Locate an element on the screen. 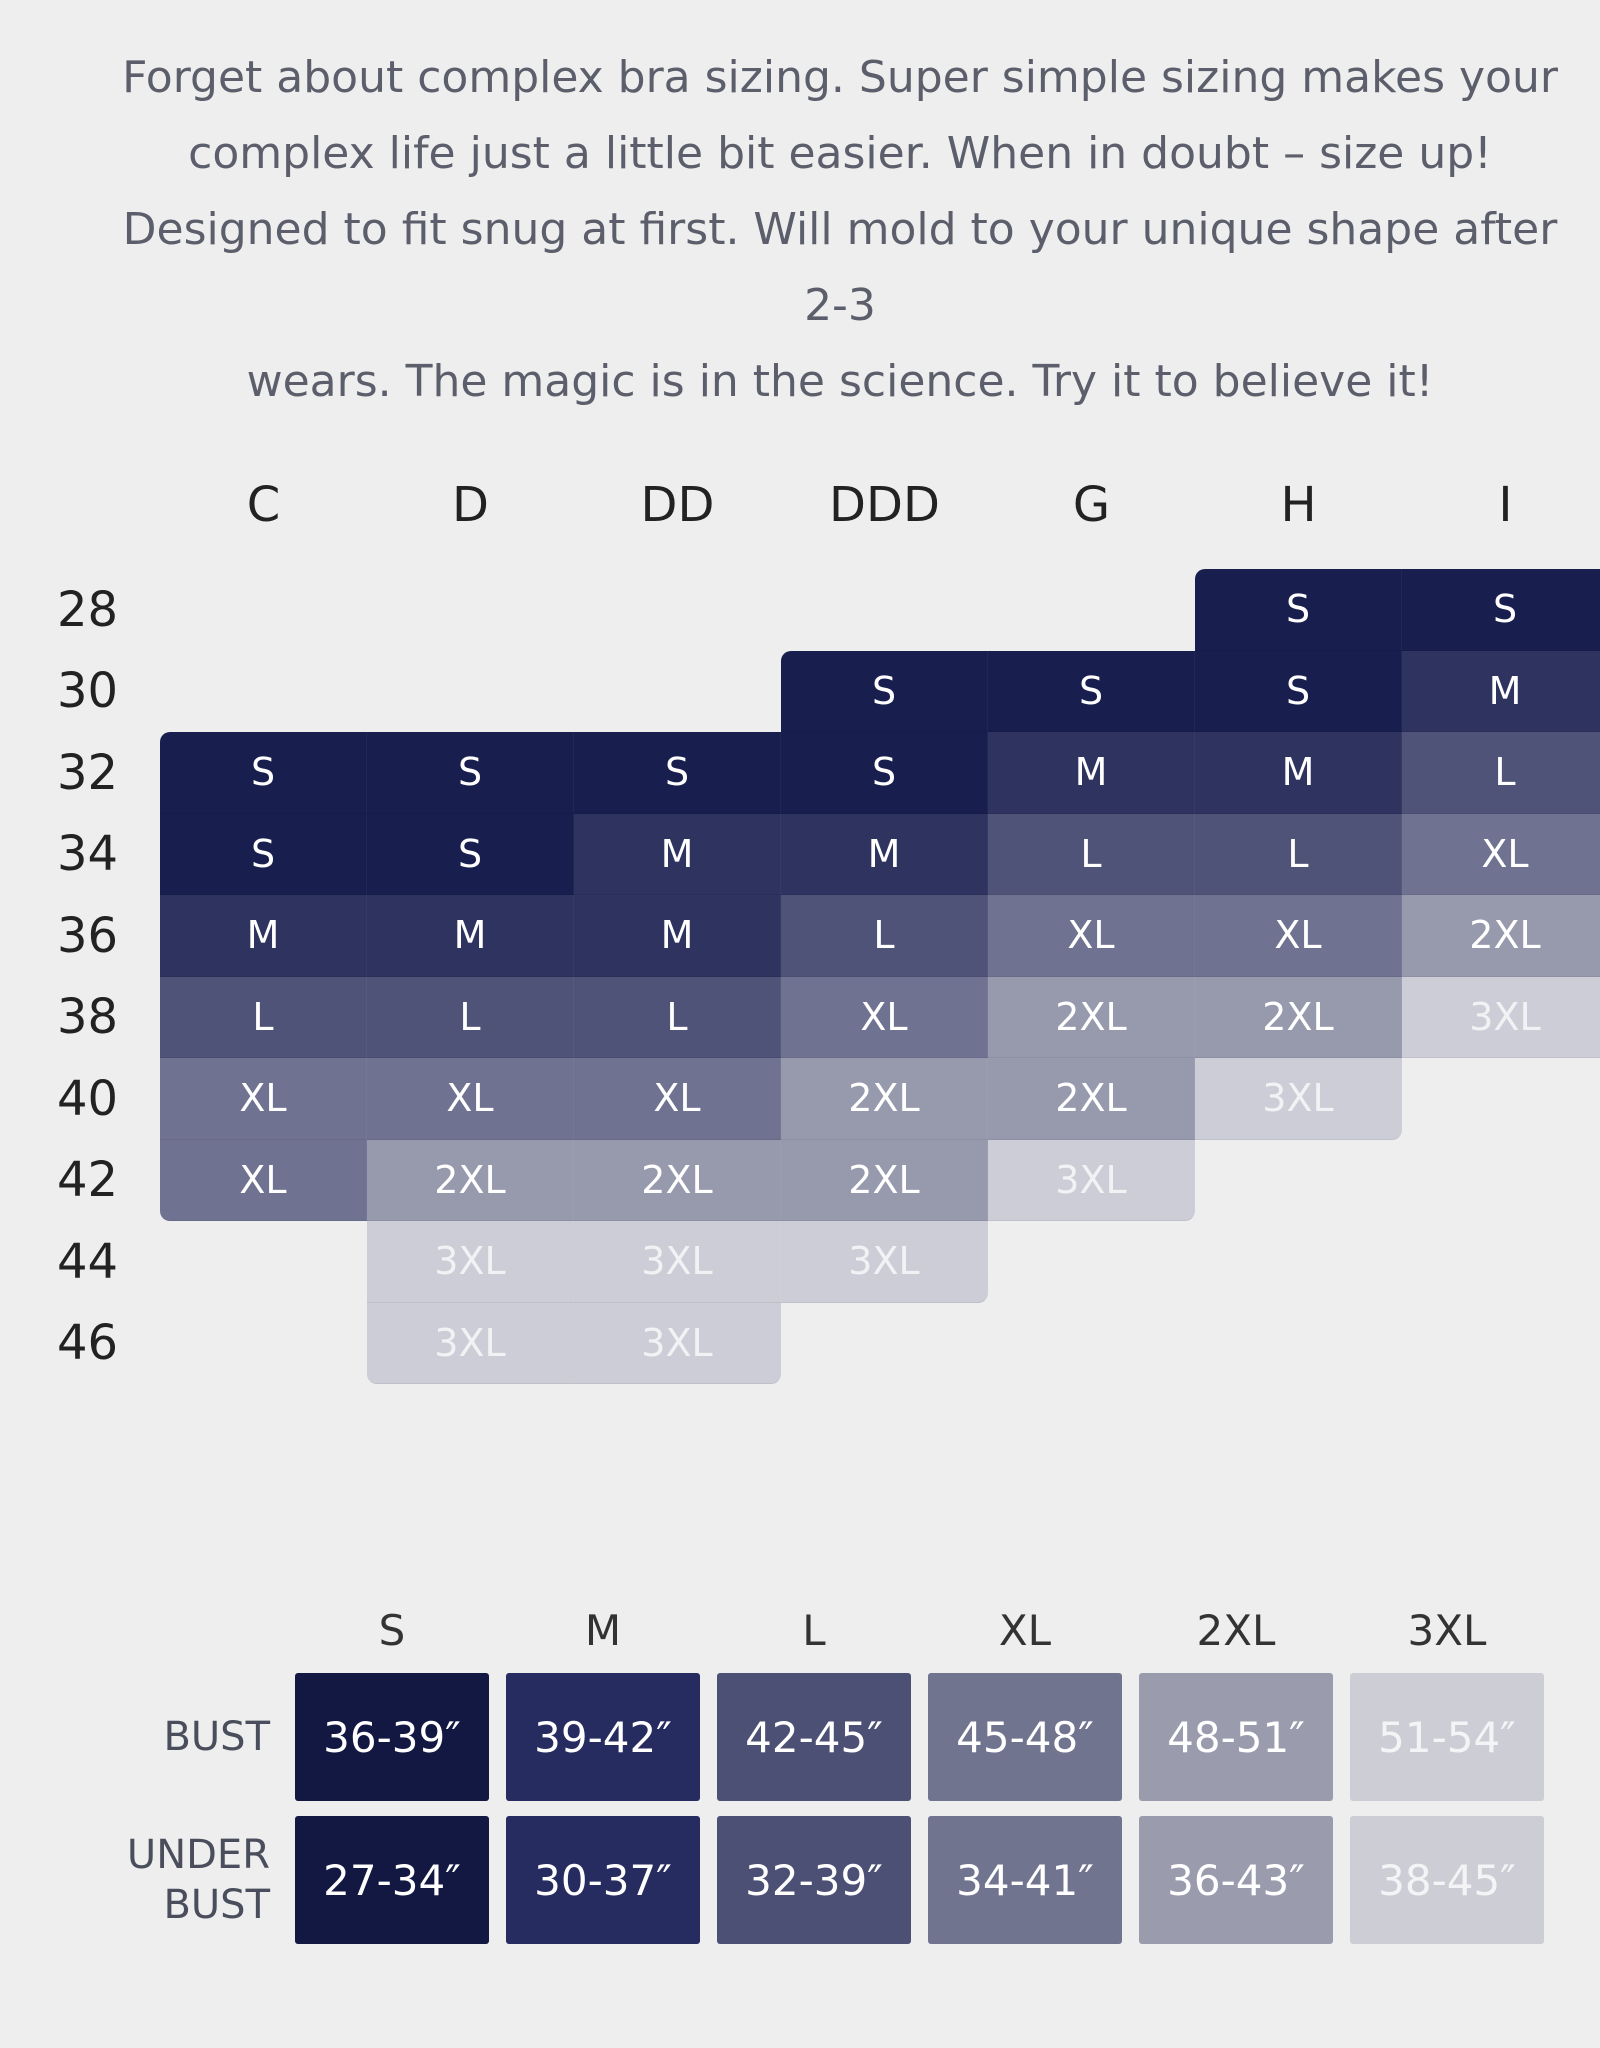  measure-header-m: M is located at coordinates (603, 1630).